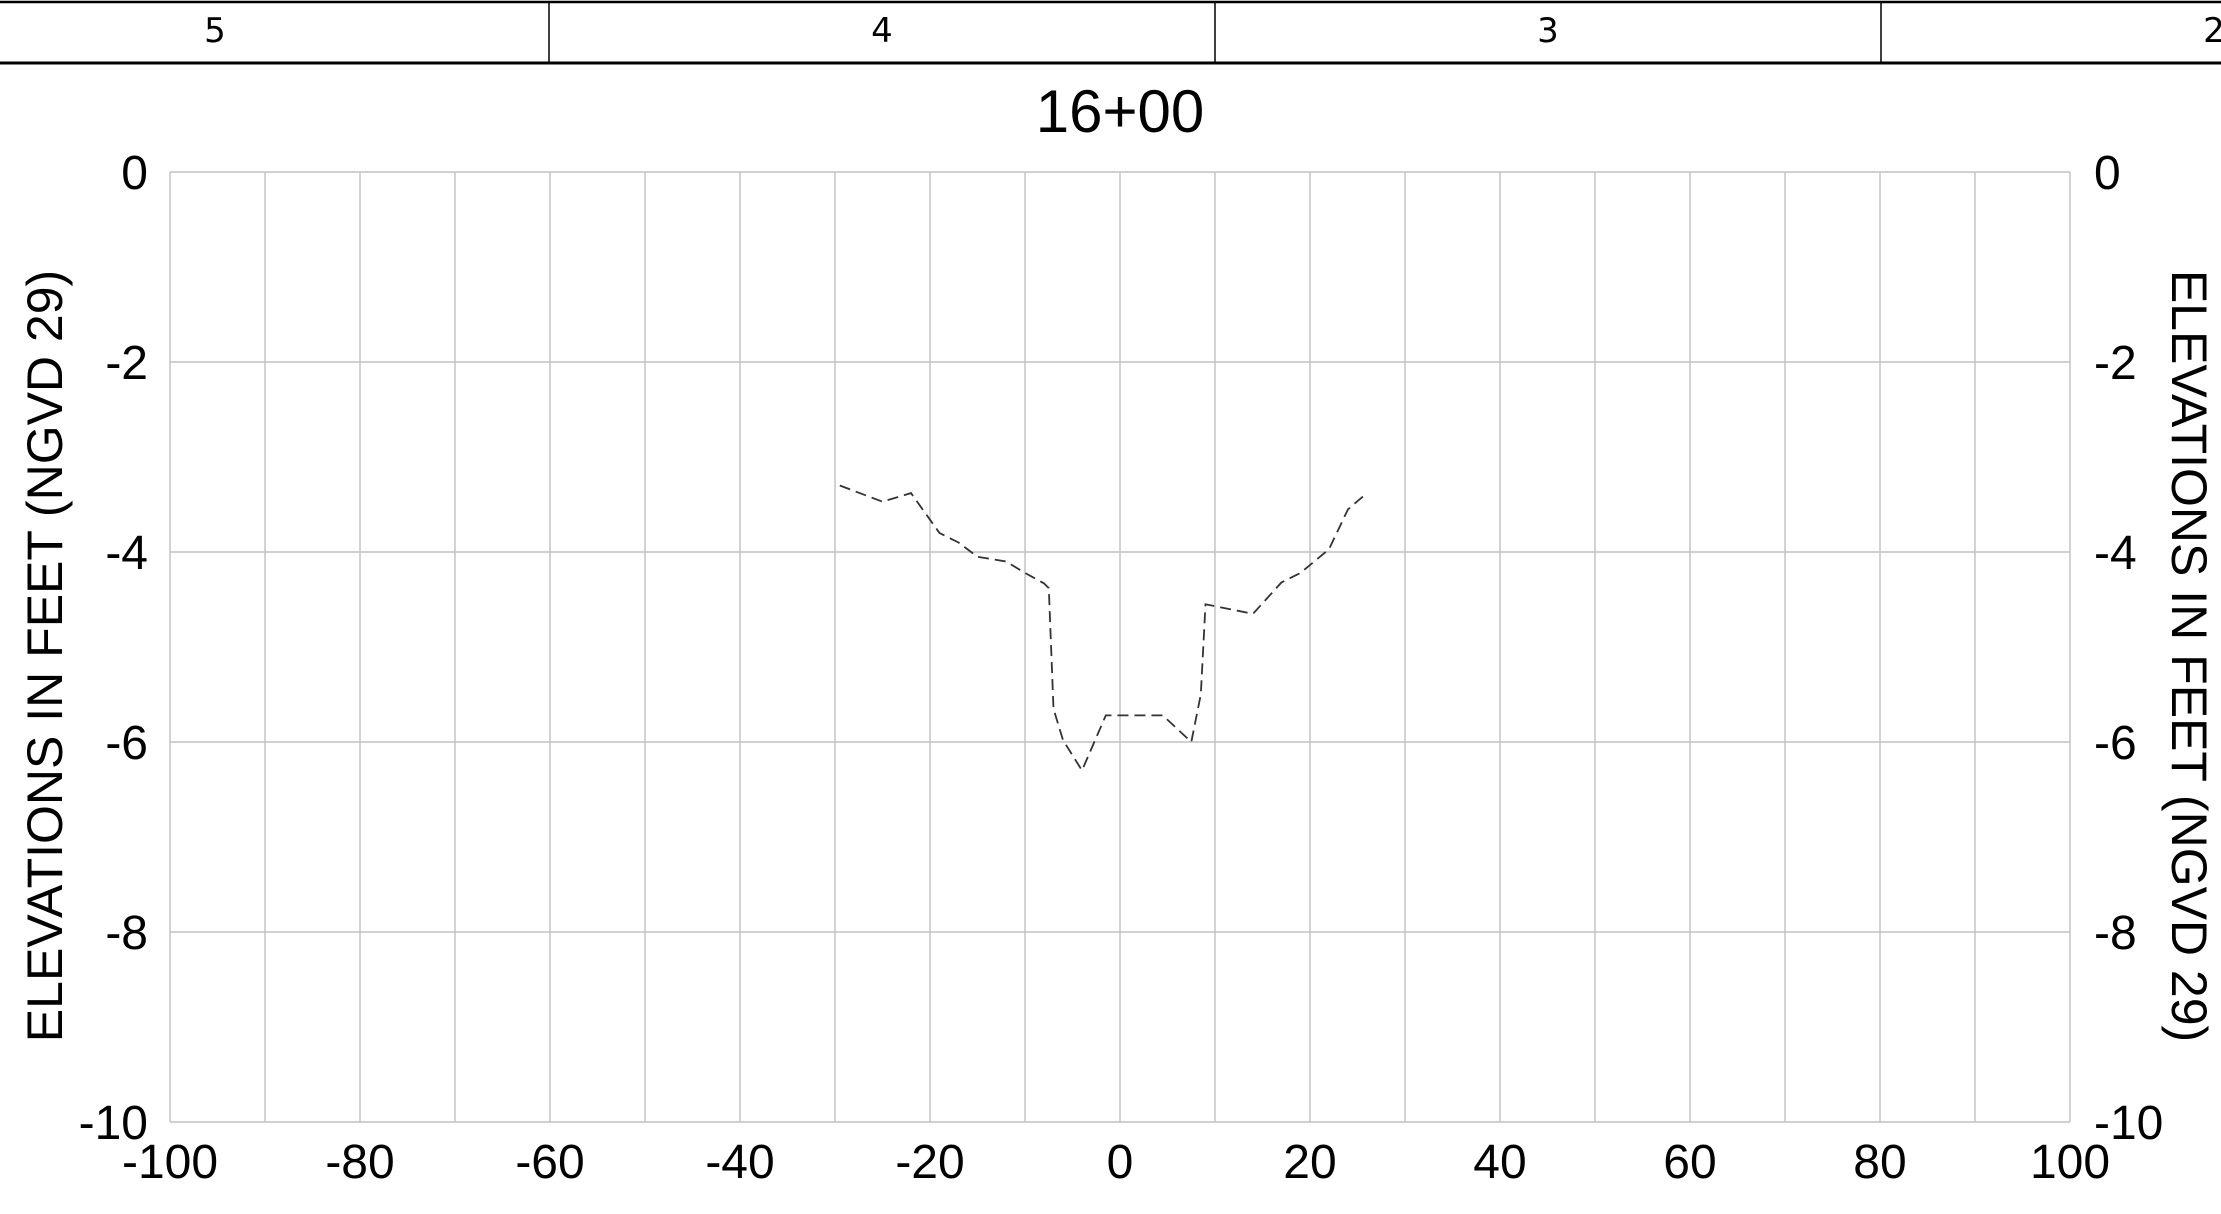  What do you see at coordinates (1548, 31) in the screenshot?
I see `header-cell-label: 3` at bounding box center [1548, 31].